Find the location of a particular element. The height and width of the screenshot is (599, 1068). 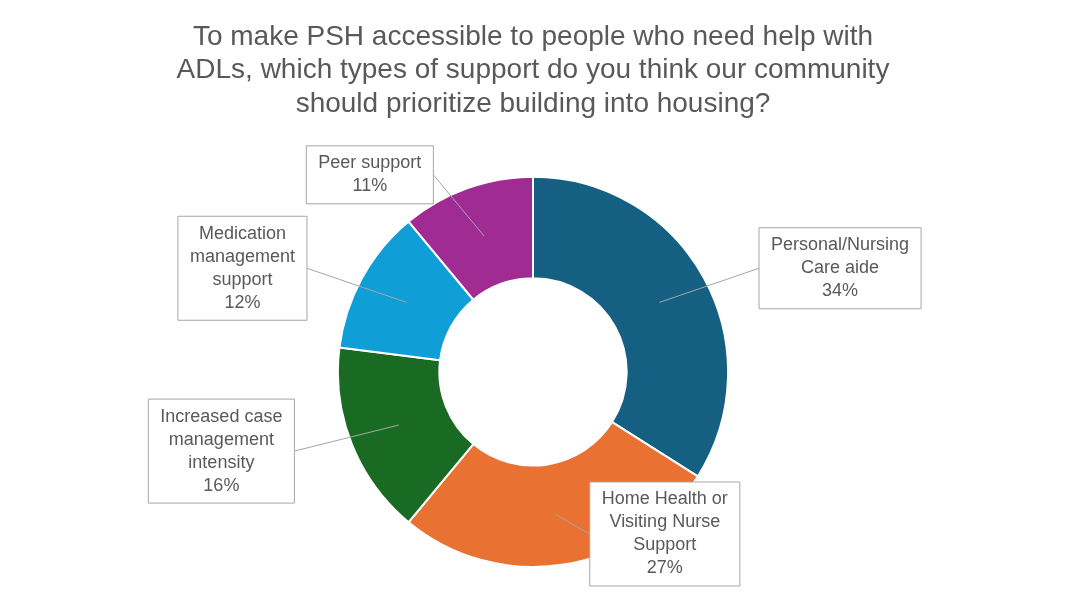

chart-title: To make PSH accessible to people who need help with ADLs, which types of support do you think our community should prioritize building into housing? is located at coordinates (533, 68).